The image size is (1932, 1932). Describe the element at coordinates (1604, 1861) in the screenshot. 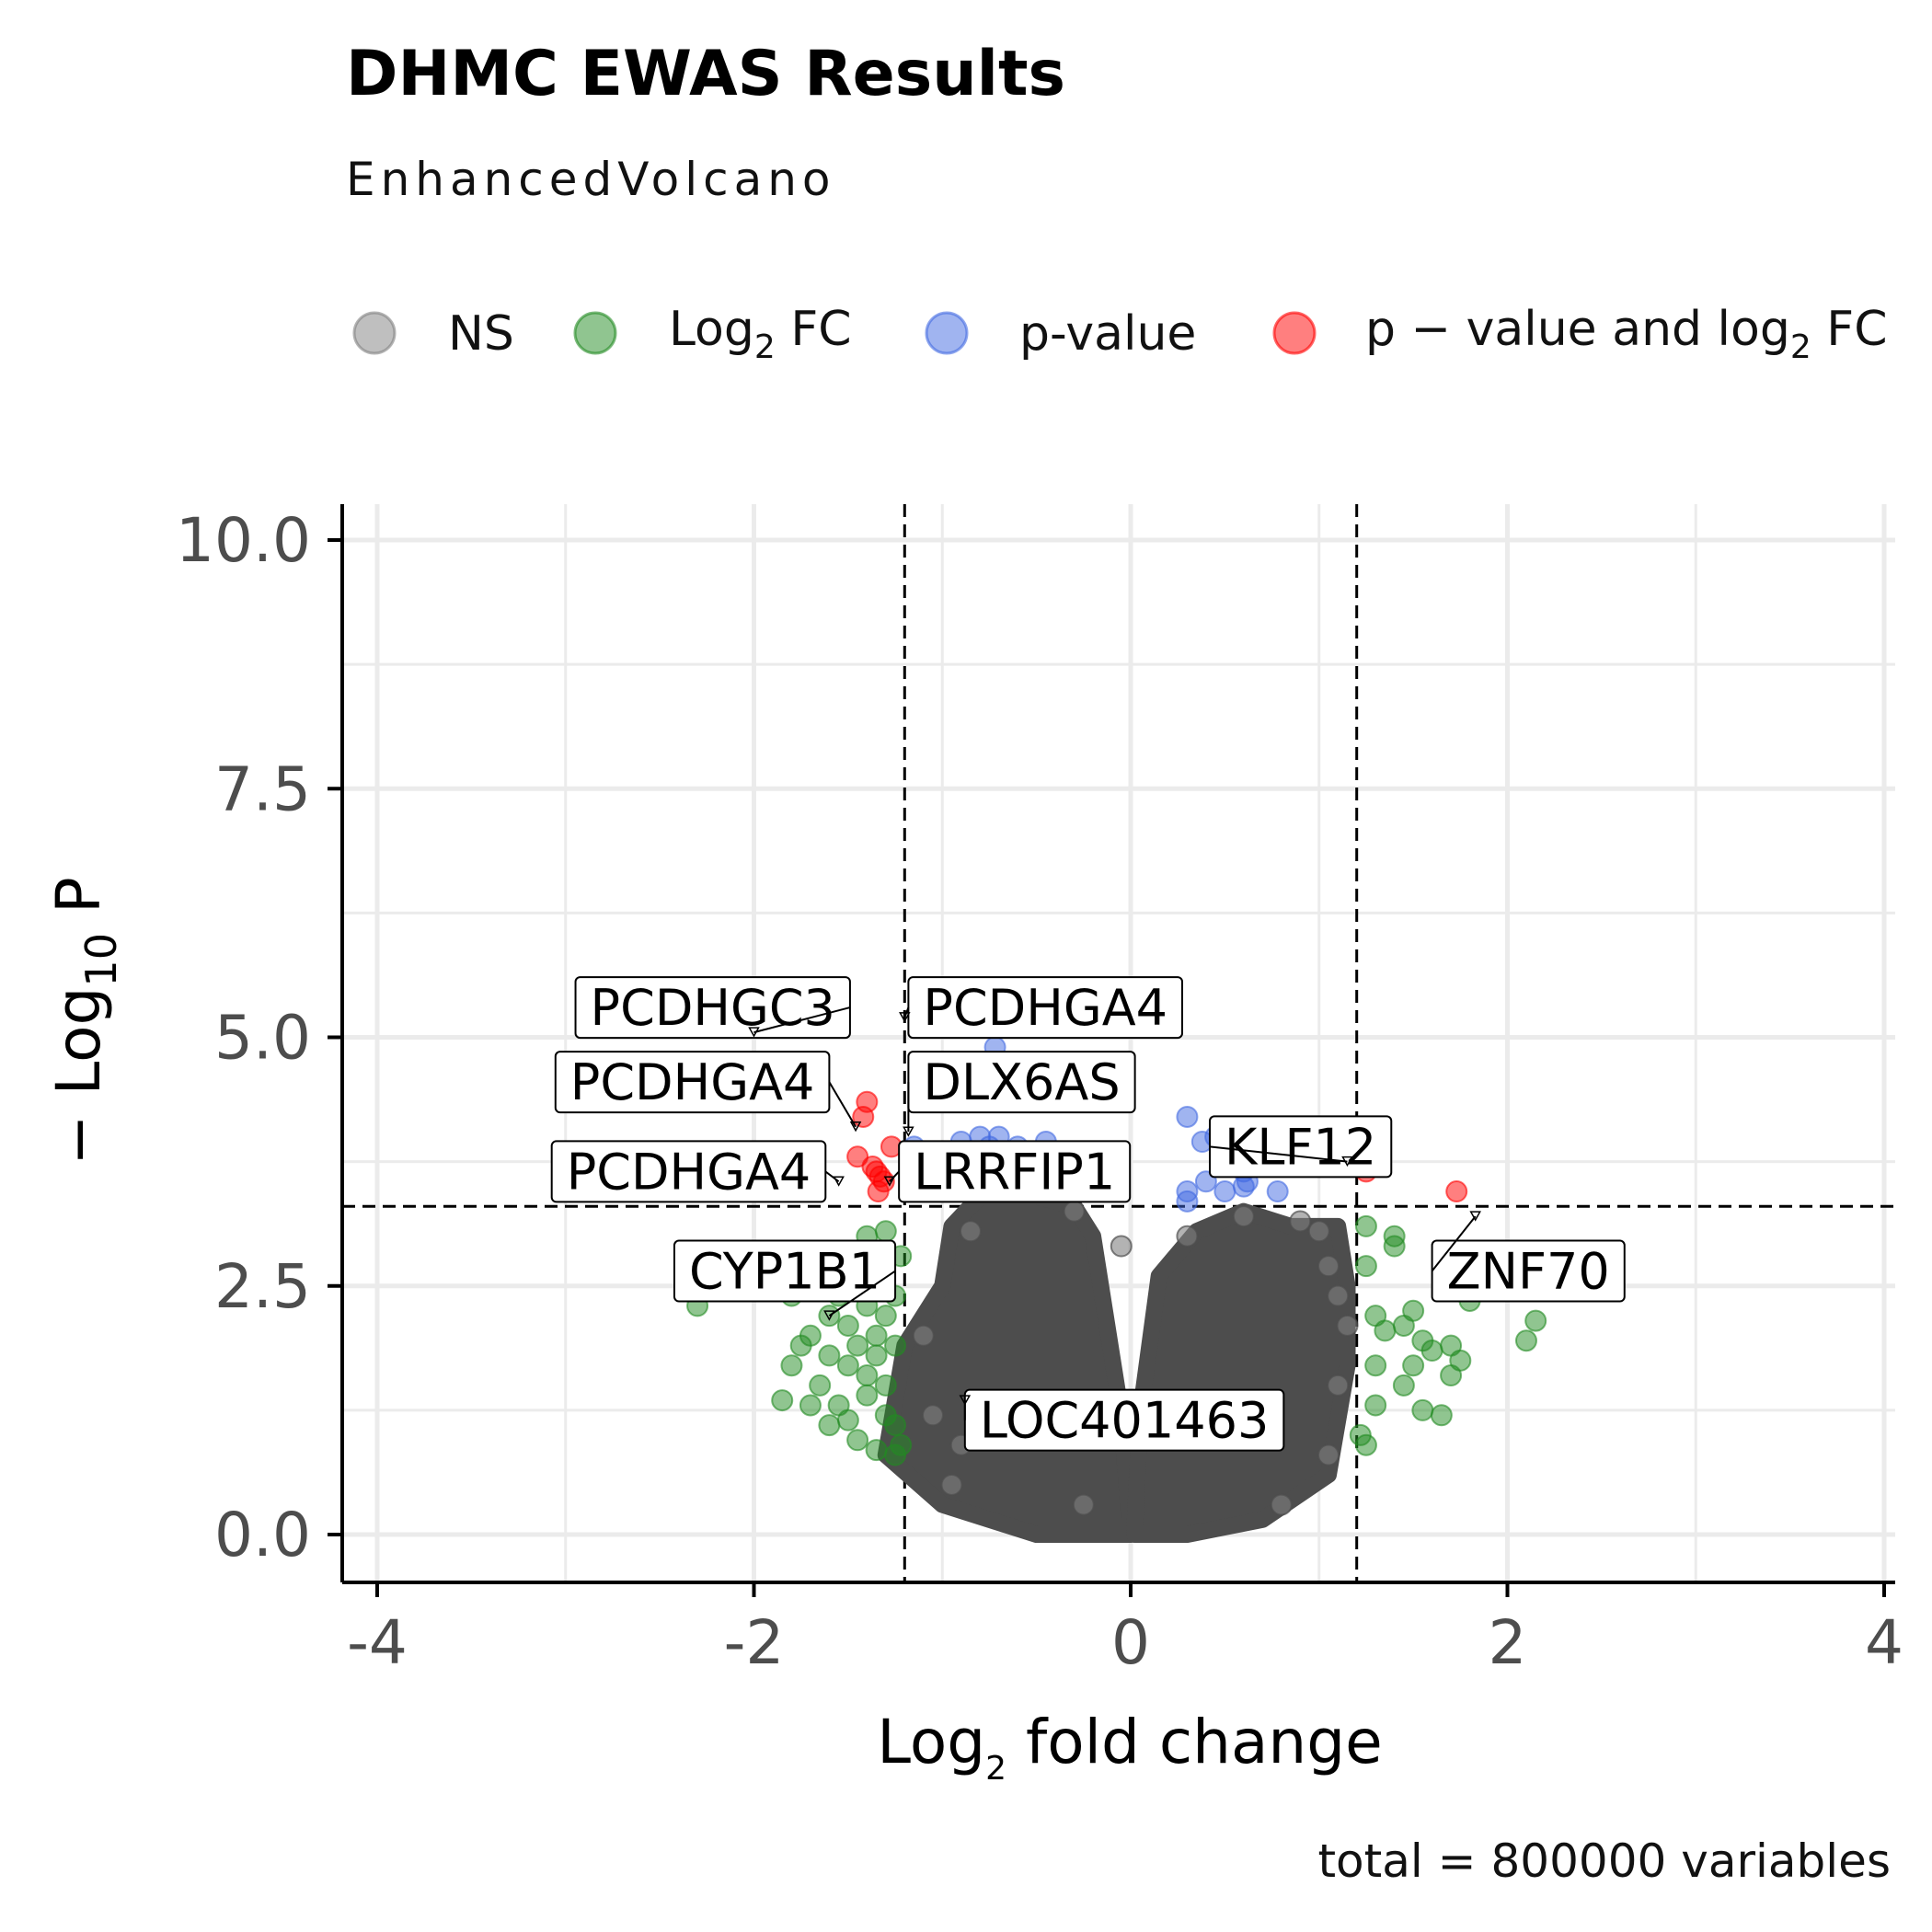

I see `caption: total = 800000 variables` at that location.